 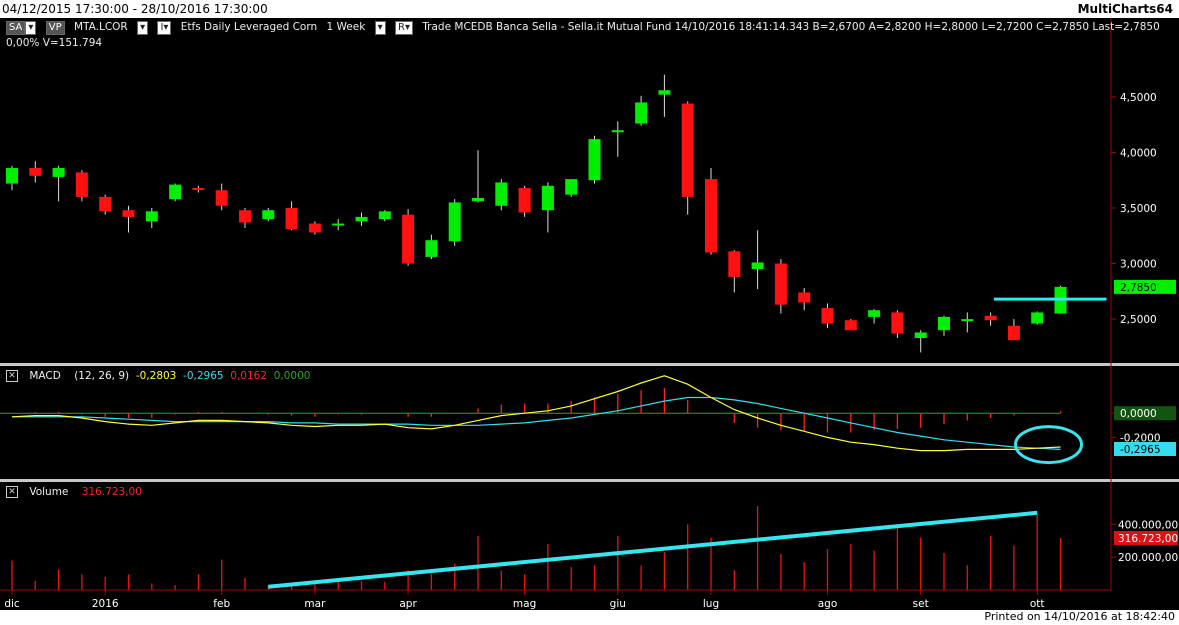 I want to click on zero-value: 0,0000, so click(x=292, y=376).